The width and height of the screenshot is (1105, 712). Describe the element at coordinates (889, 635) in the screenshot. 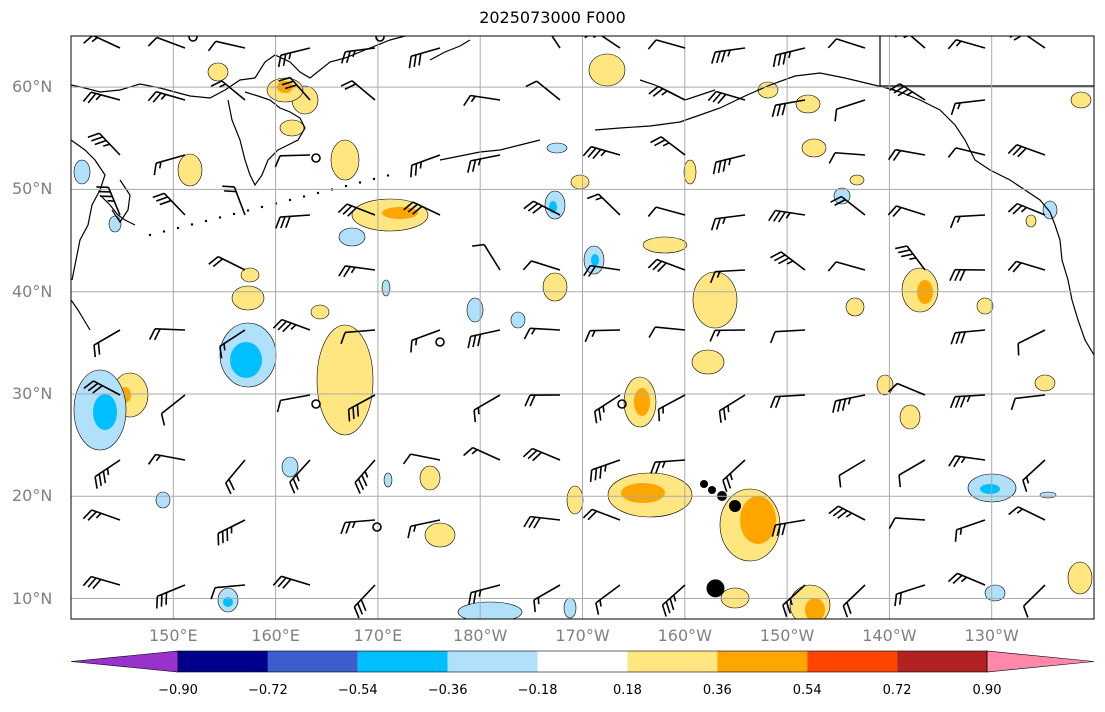

I see `lon-label: 140°W` at that location.